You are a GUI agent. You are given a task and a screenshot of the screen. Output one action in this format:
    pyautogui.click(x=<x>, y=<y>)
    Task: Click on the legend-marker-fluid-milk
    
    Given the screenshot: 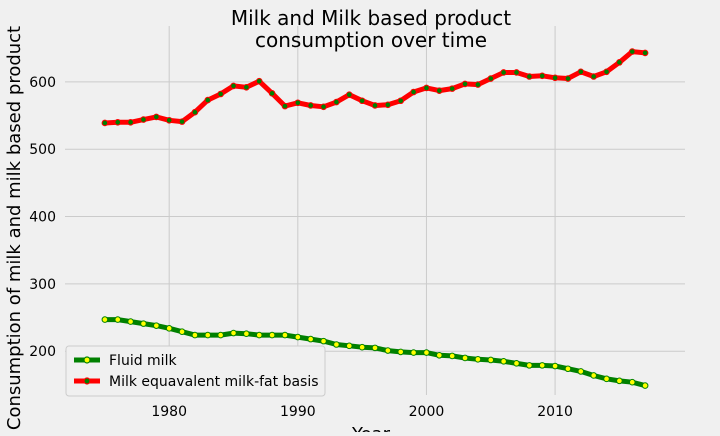 What is the action you would take?
    pyautogui.click(x=87, y=360)
    